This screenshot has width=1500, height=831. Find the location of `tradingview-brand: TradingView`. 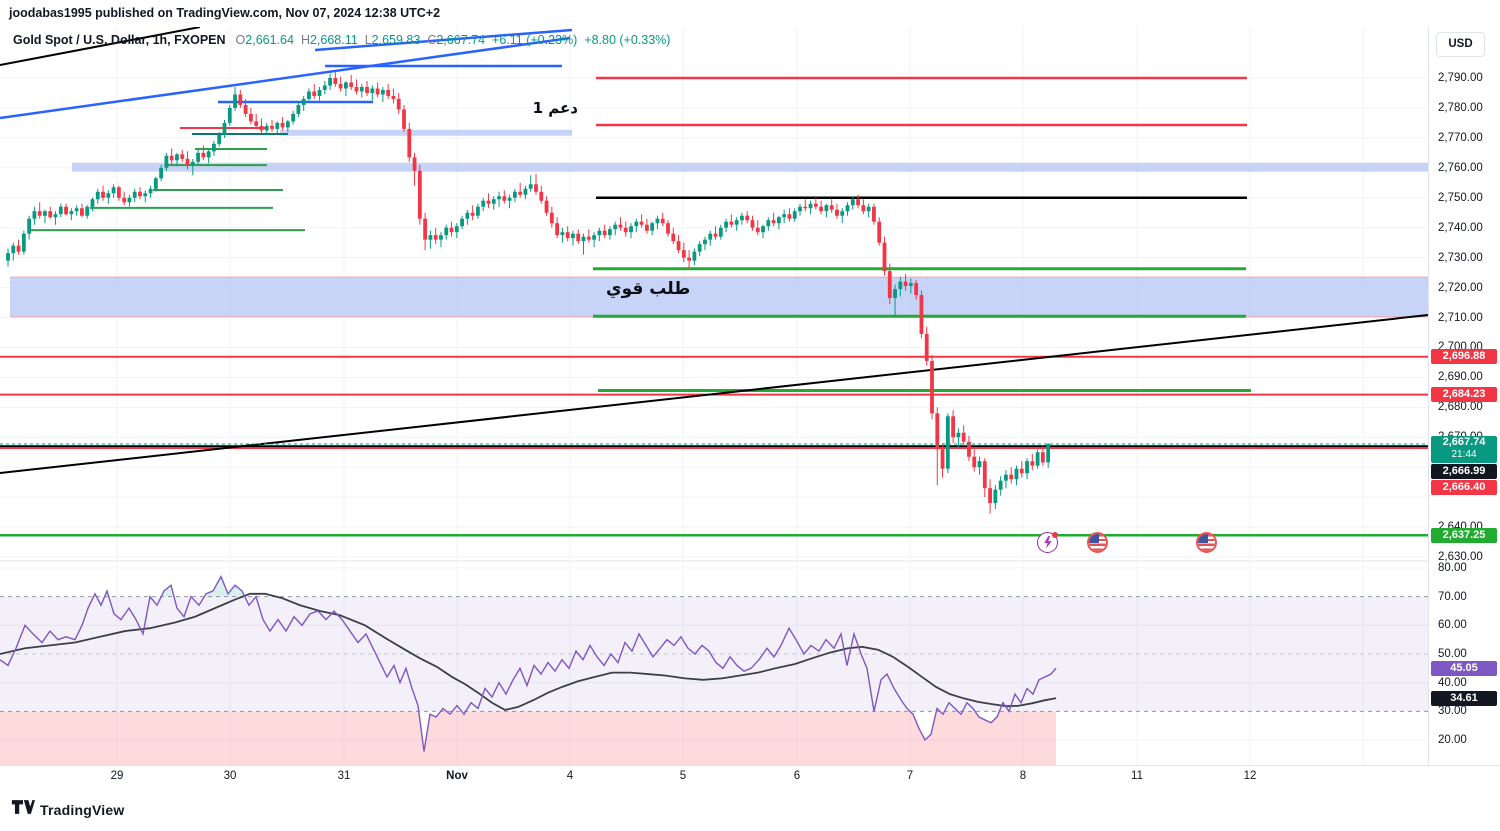

tradingview-brand: TradingView is located at coordinates (82, 809).